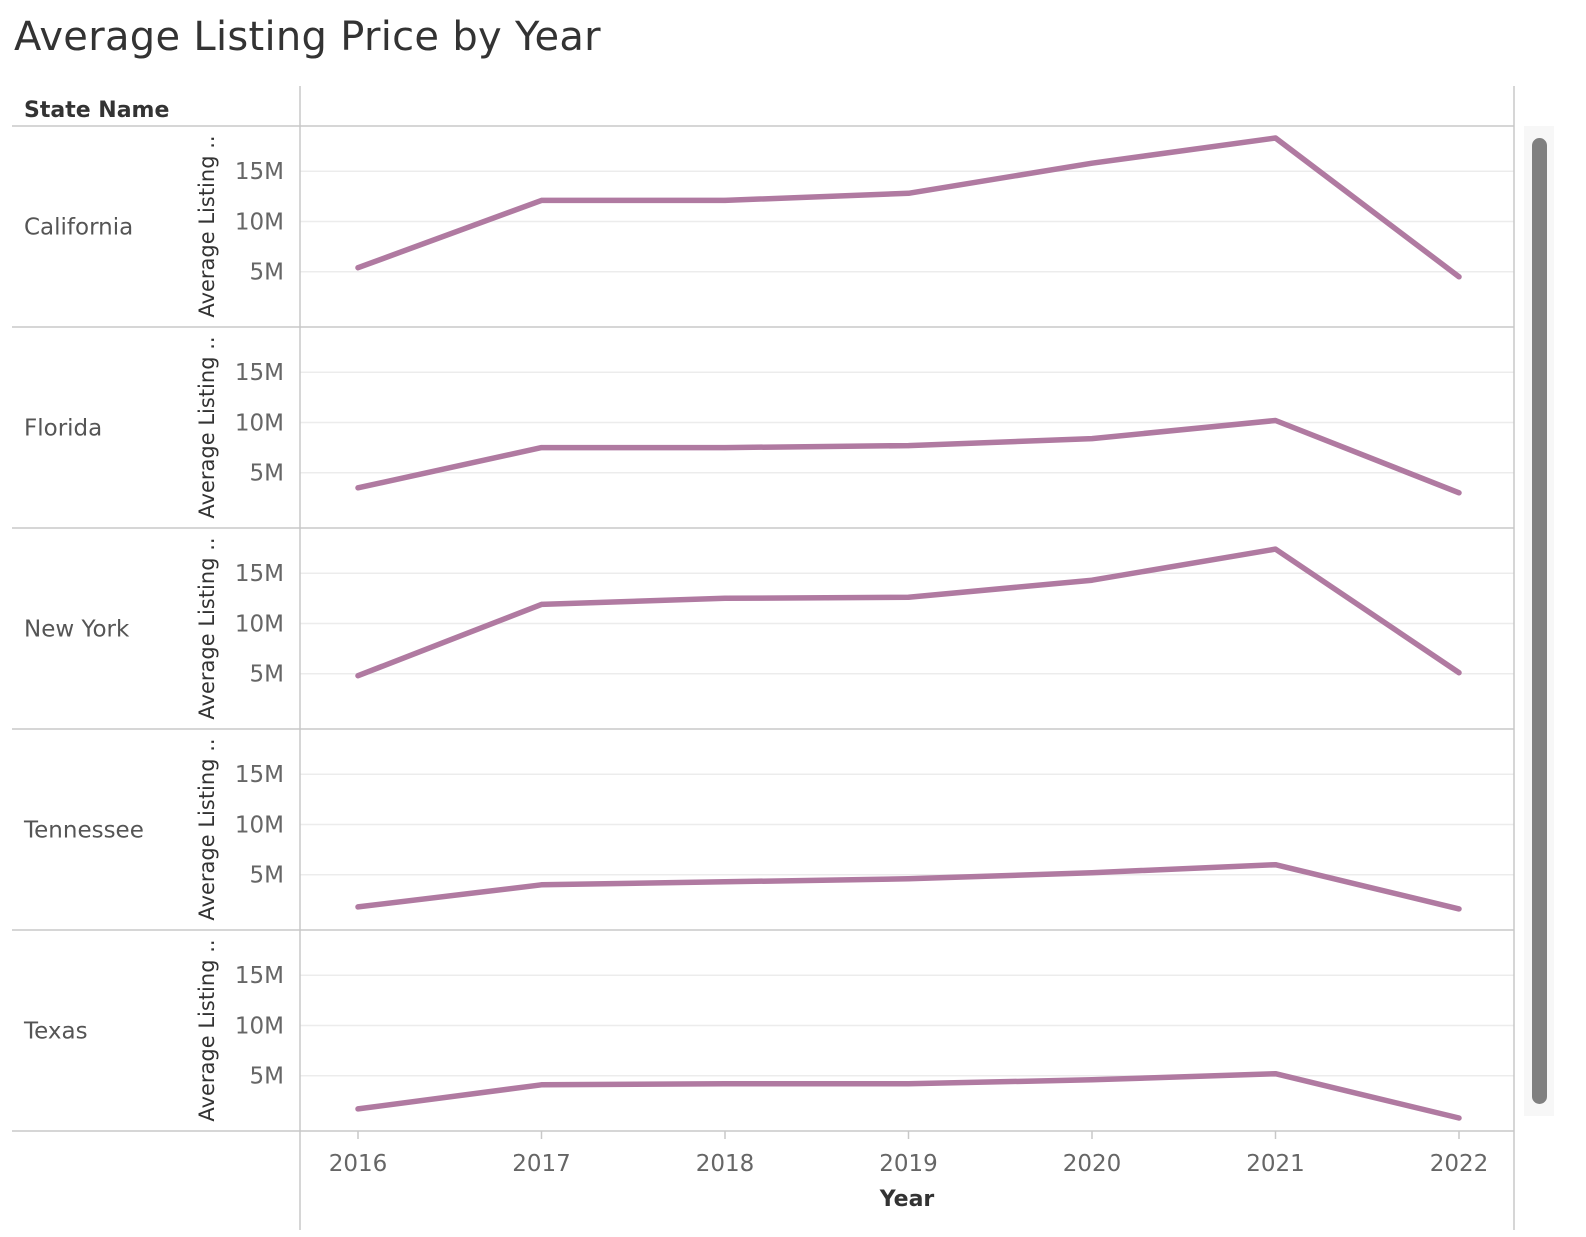  Describe the element at coordinates (907, 1199) in the screenshot. I see `x-axis-title: Year` at that location.